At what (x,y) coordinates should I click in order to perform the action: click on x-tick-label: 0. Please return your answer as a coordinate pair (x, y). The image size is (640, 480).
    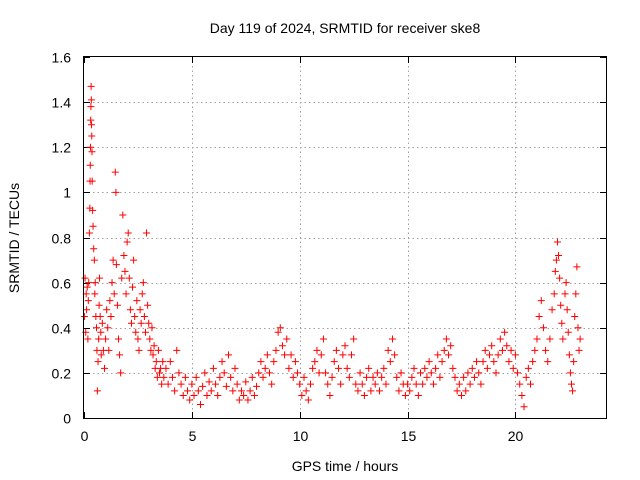
    Looking at the image, I should click on (85, 436).